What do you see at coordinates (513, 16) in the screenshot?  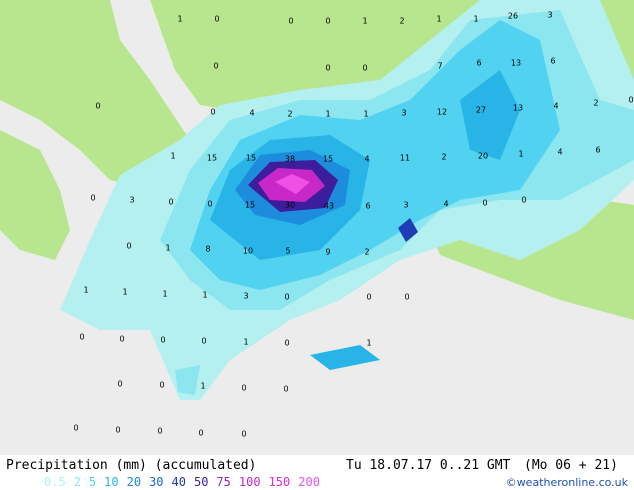 I see `point-value: 26` at bounding box center [513, 16].